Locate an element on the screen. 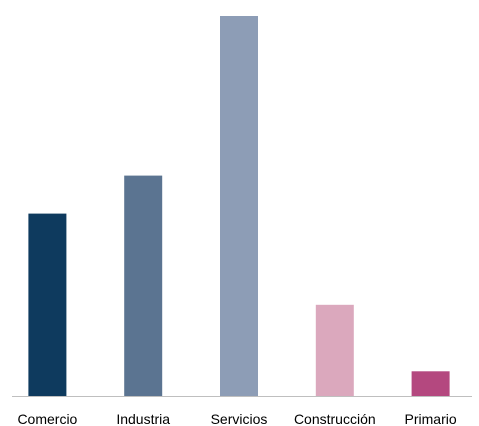  x-tick-label: Industria is located at coordinates (143, 418).